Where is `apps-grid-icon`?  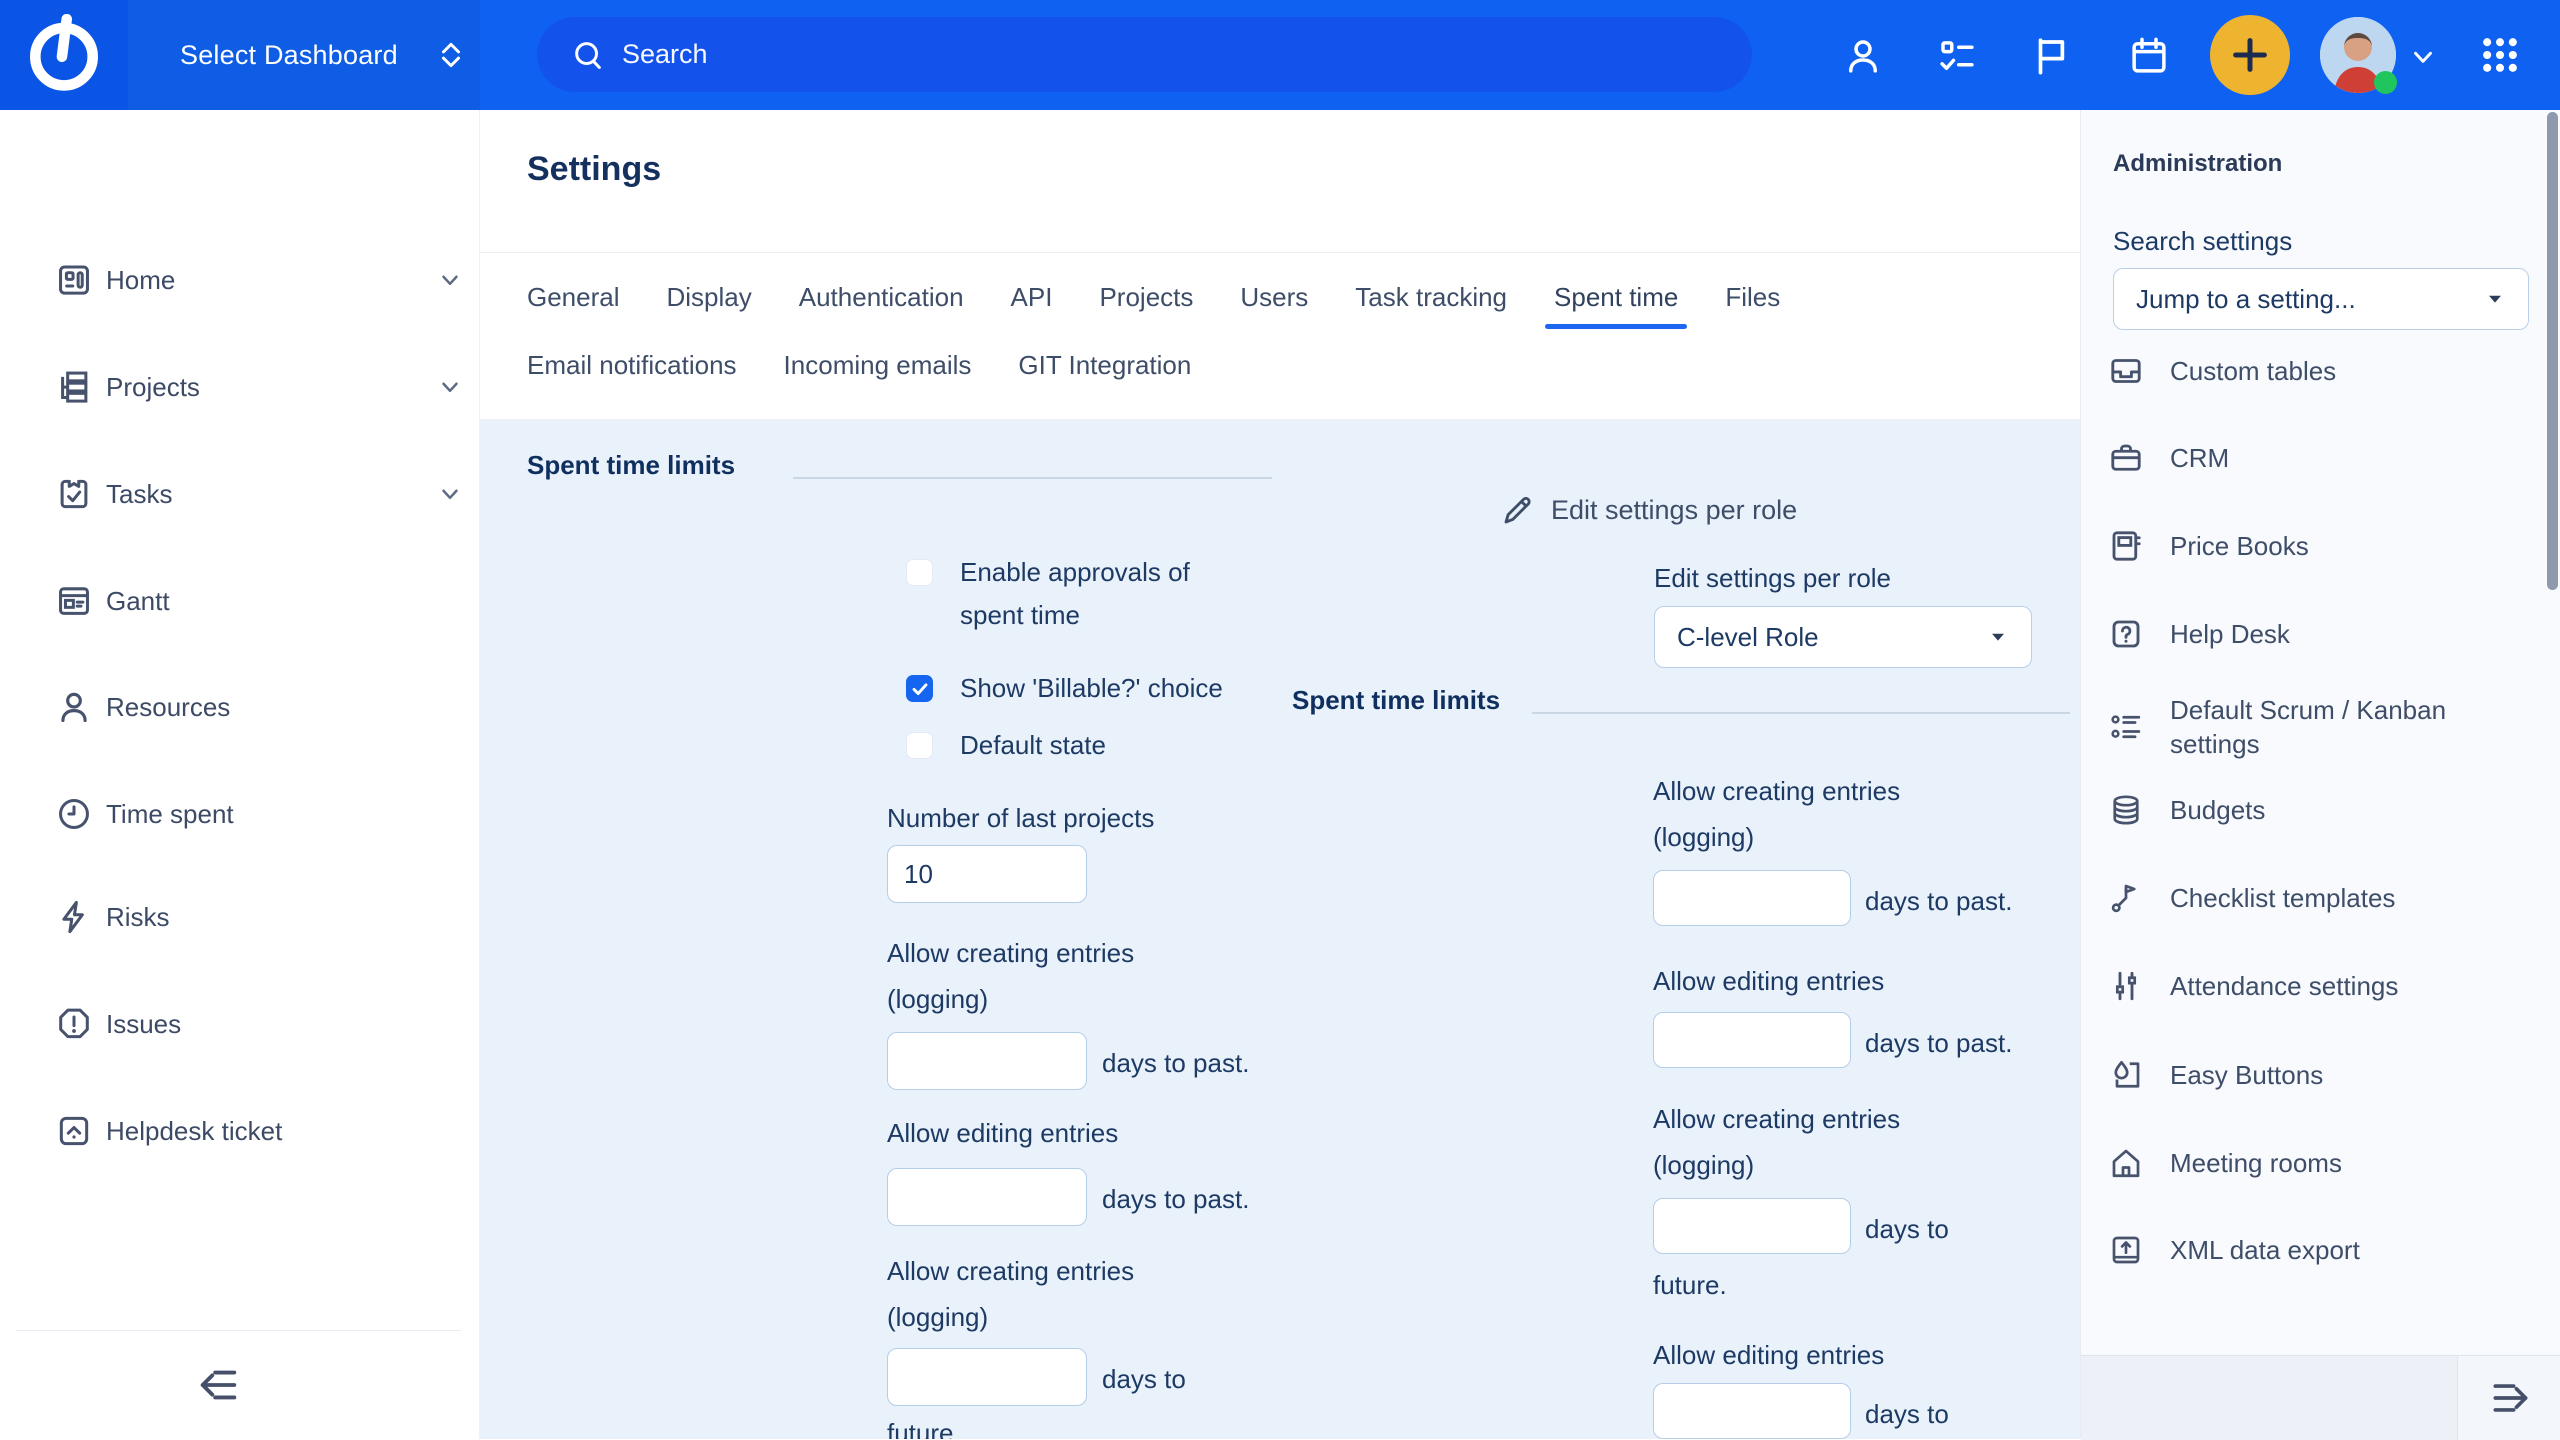
apps-grid-icon is located at coordinates (2500, 55).